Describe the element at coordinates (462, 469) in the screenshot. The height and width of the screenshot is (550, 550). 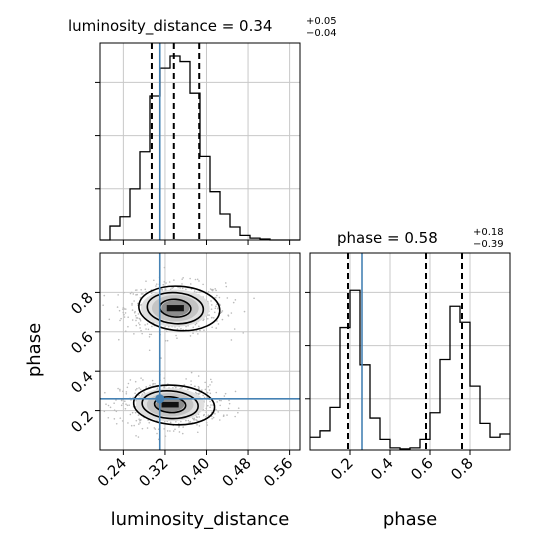
I see `x-tick-label: 0.8` at that location.